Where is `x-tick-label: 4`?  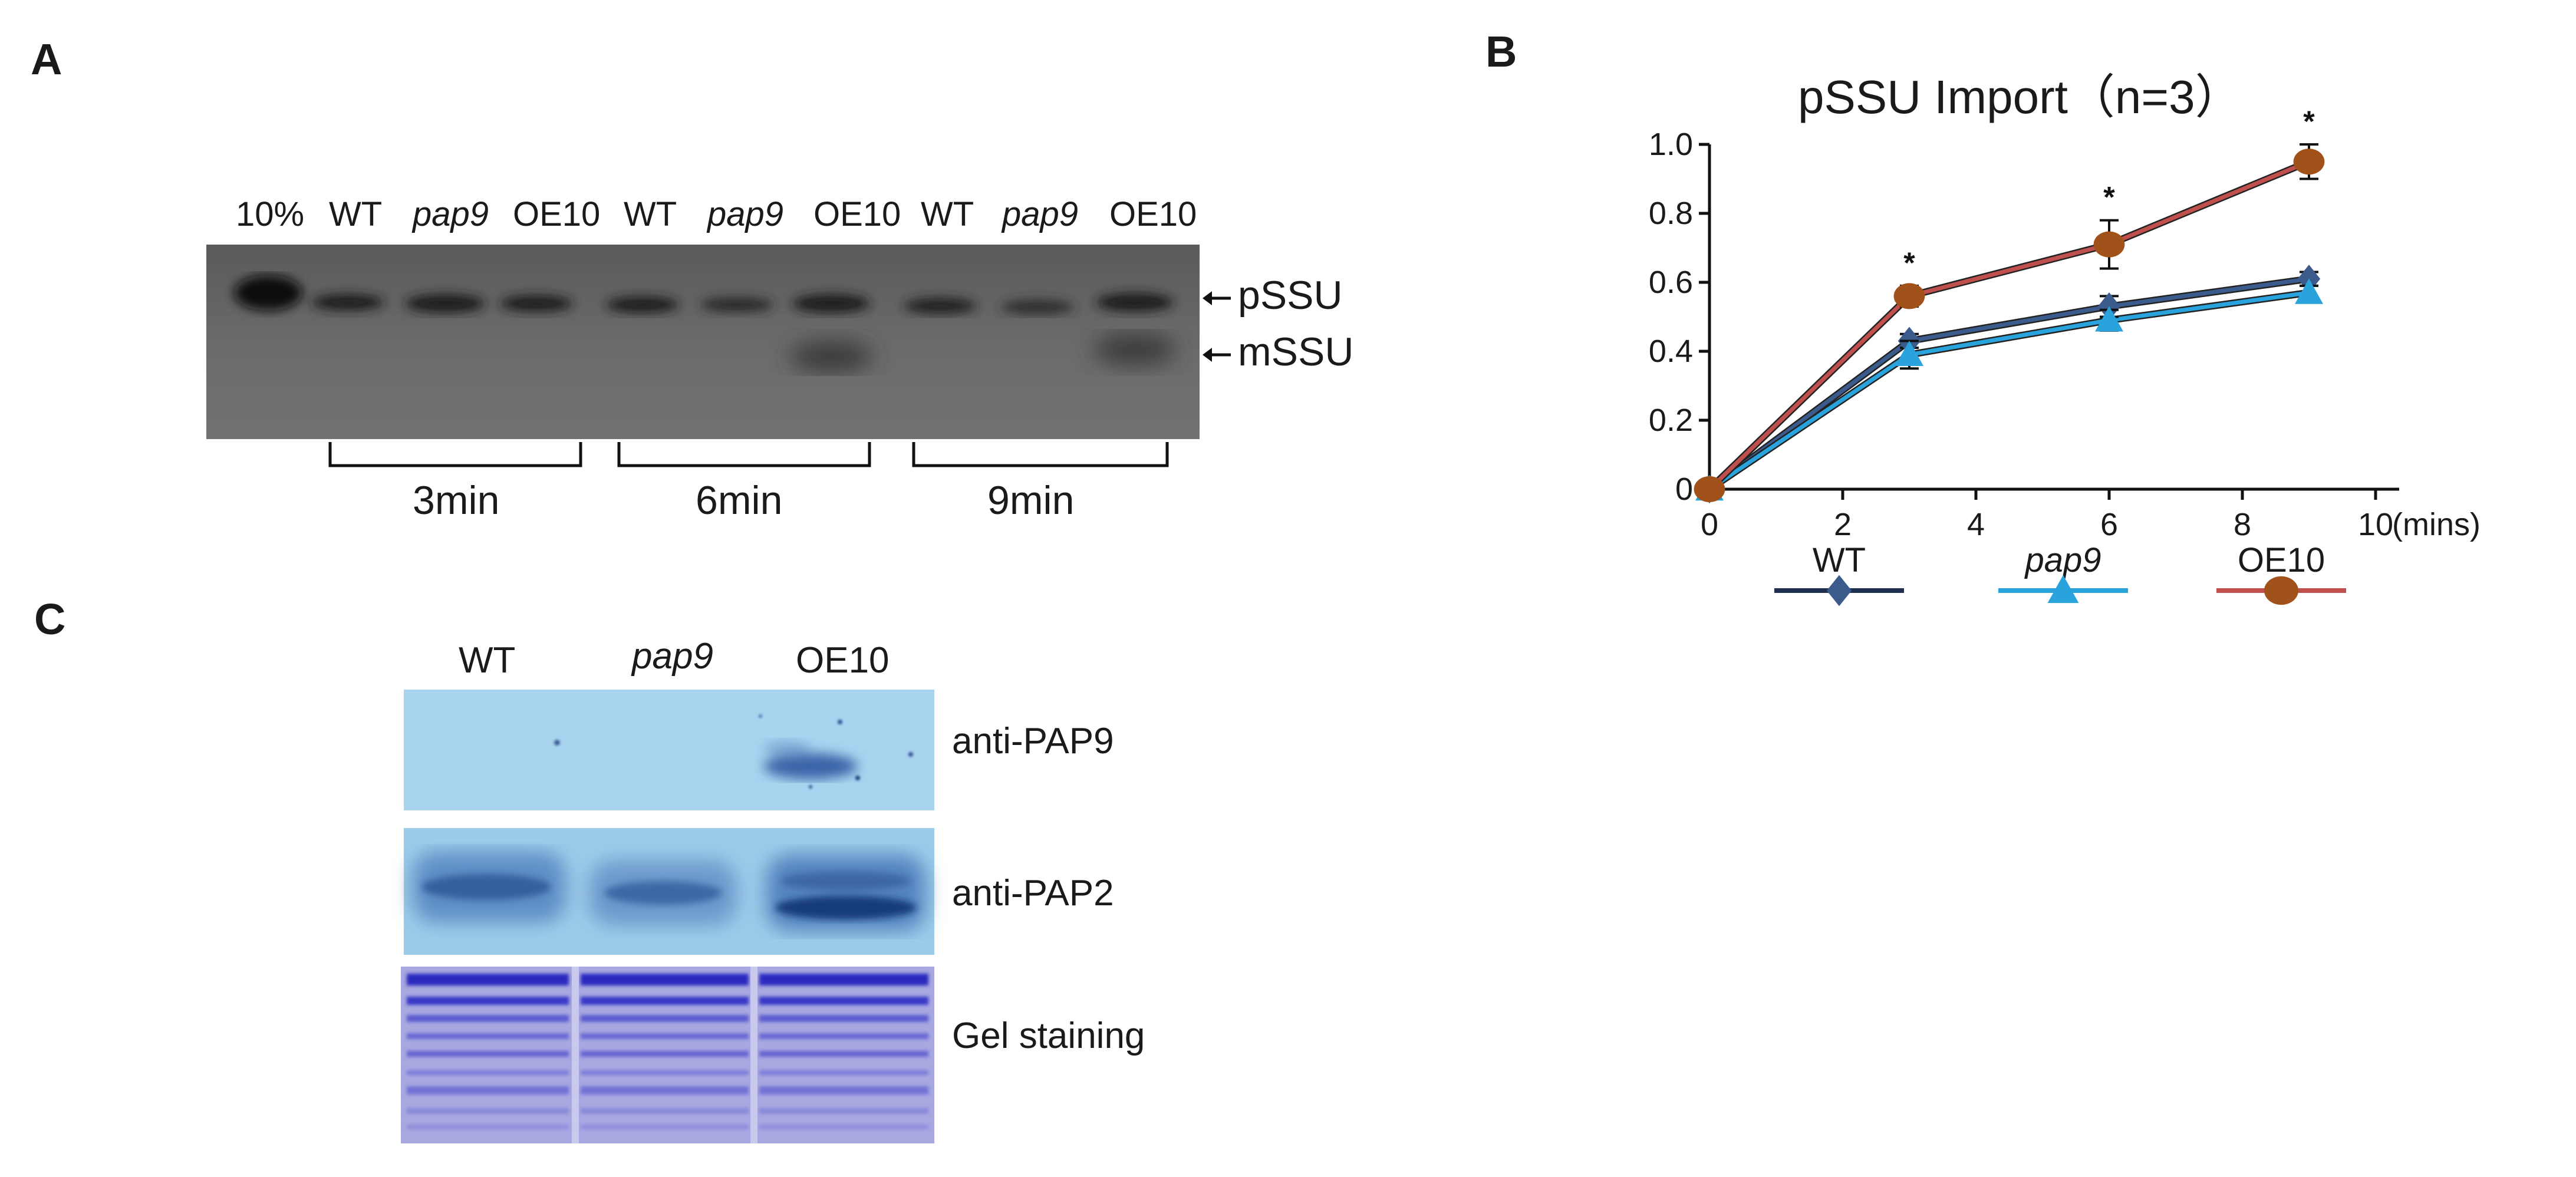
x-tick-label: 4 is located at coordinates (1976, 524).